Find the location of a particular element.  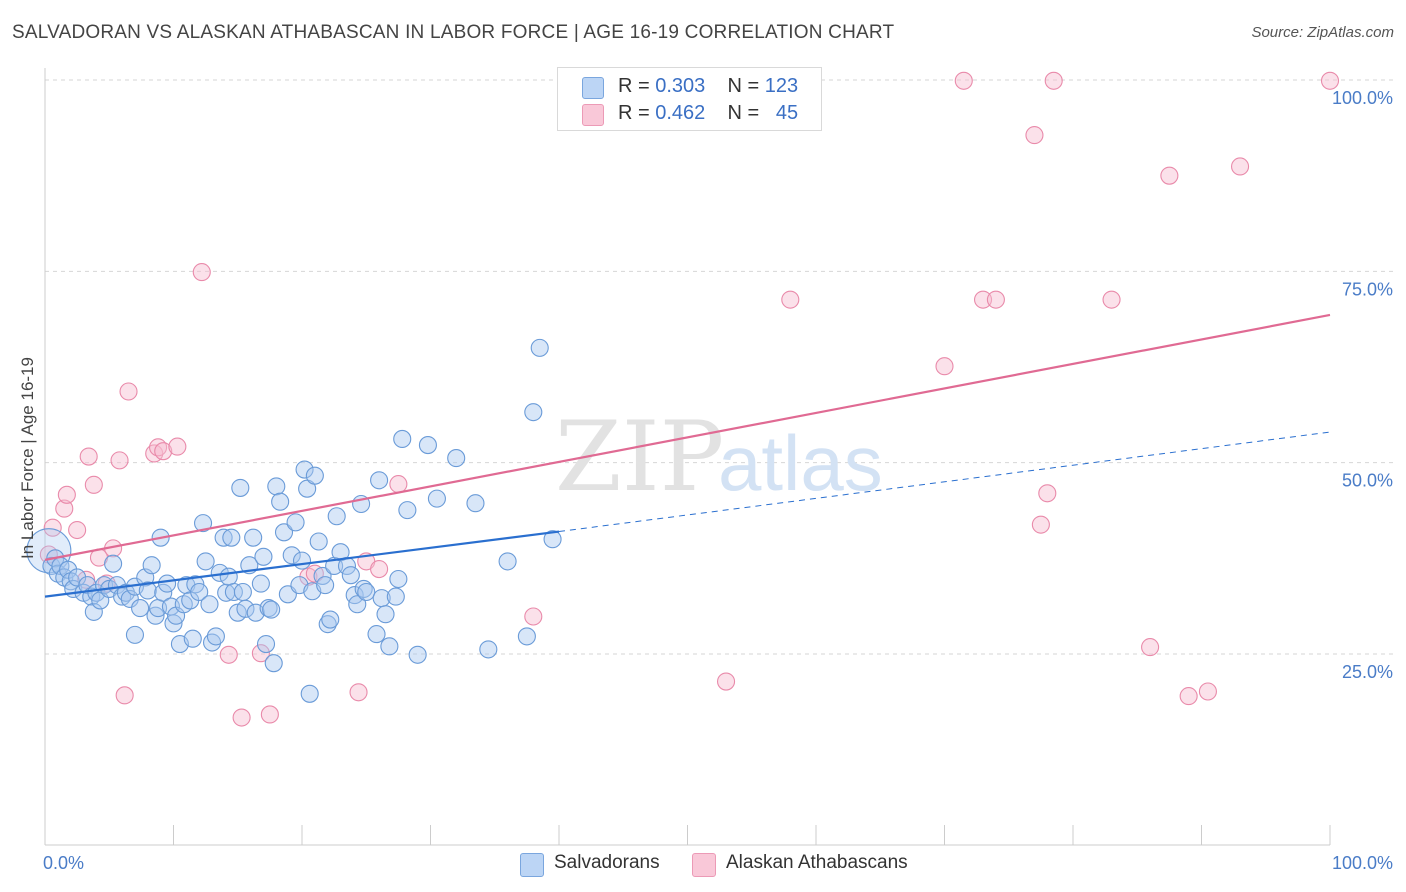

legend-r-value-2: 0.462 is located at coordinates (680, 113).